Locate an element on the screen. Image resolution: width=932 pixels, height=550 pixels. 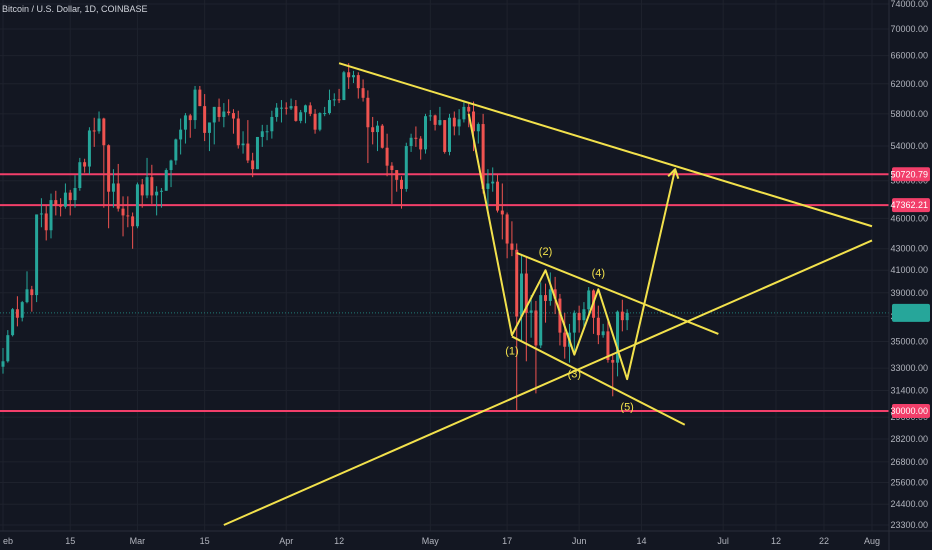
price-tick-label: 33000.00 is located at coordinates (909, 368).